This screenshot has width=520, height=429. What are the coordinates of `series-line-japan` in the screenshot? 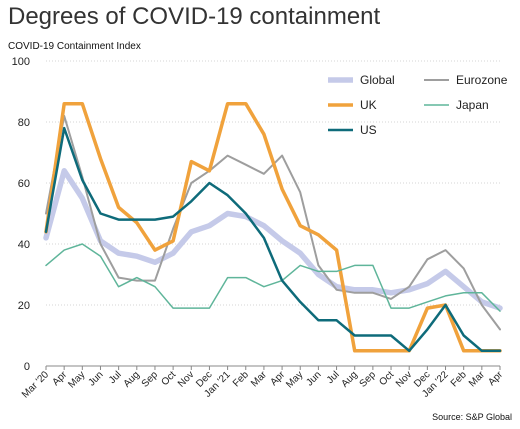 It's located at (273, 277).